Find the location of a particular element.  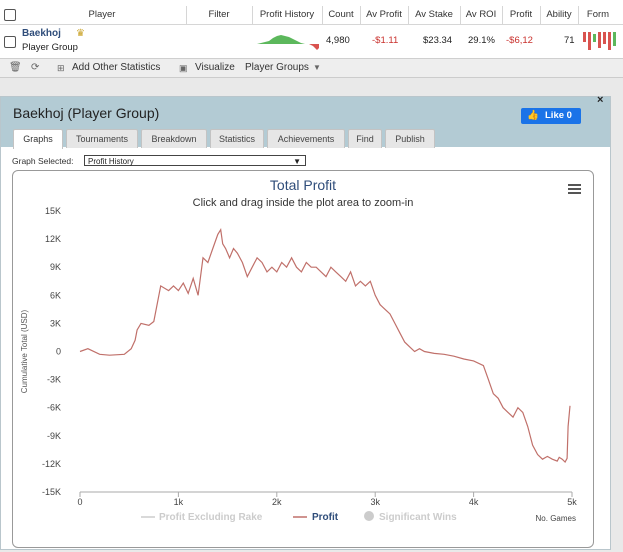

tab-graphs: Graphs is located at coordinates (38, 139).